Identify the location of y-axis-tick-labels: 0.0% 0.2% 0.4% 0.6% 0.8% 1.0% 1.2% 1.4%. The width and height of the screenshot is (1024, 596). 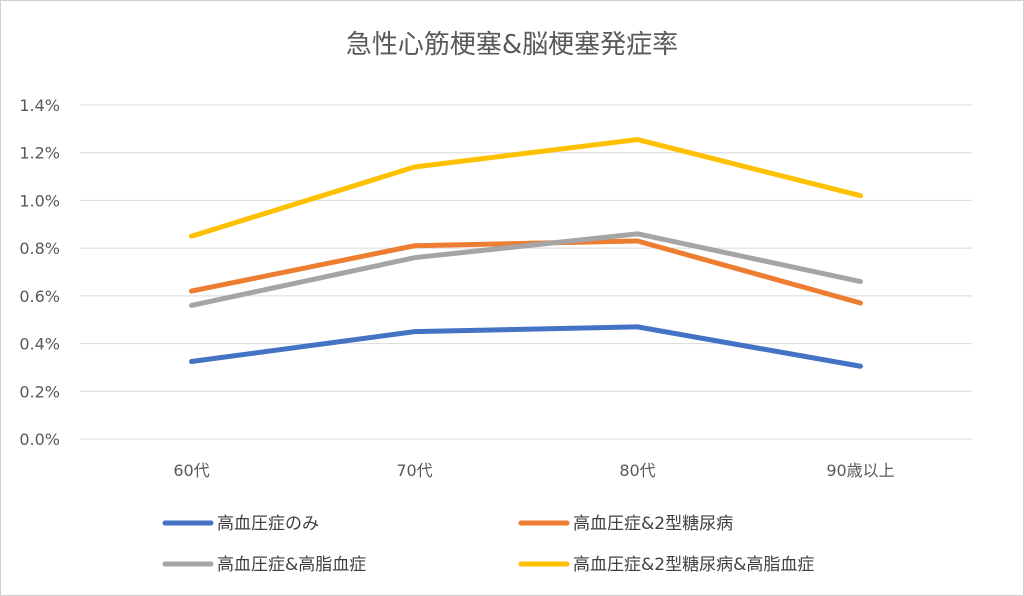
(39, 272).